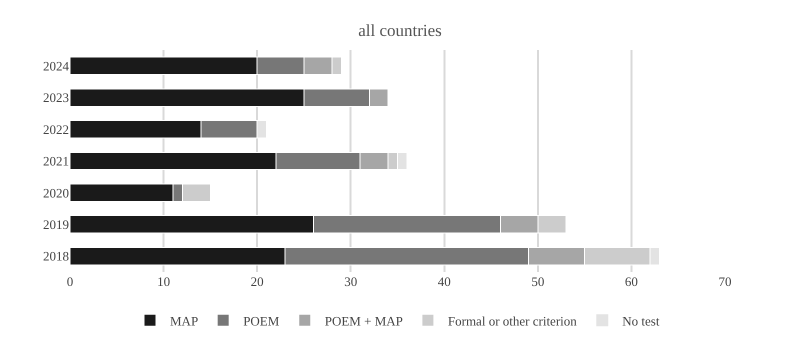 This screenshot has width=800, height=347. I want to click on x-tick-label: 10, so click(163, 281).